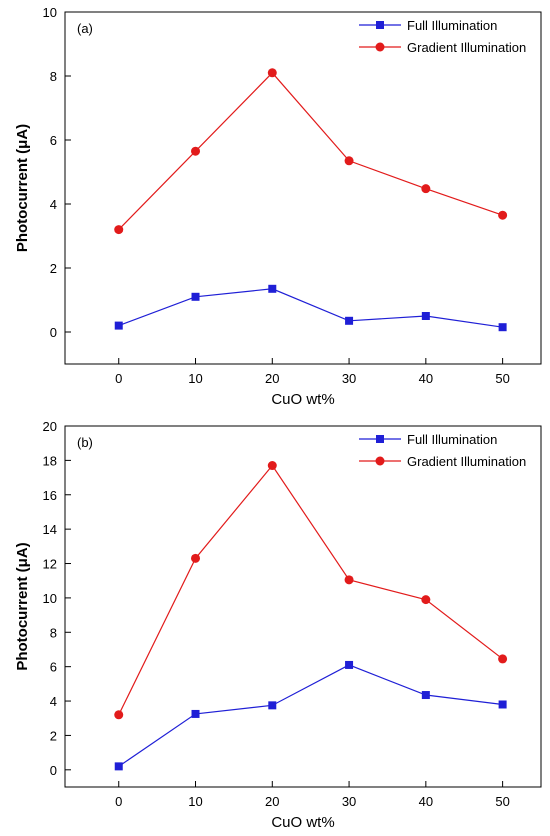 This screenshot has width=550, height=836. What do you see at coordinates (53, 268) in the screenshot?
I see `chart-a-ytick-label: 2` at bounding box center [53, 268].